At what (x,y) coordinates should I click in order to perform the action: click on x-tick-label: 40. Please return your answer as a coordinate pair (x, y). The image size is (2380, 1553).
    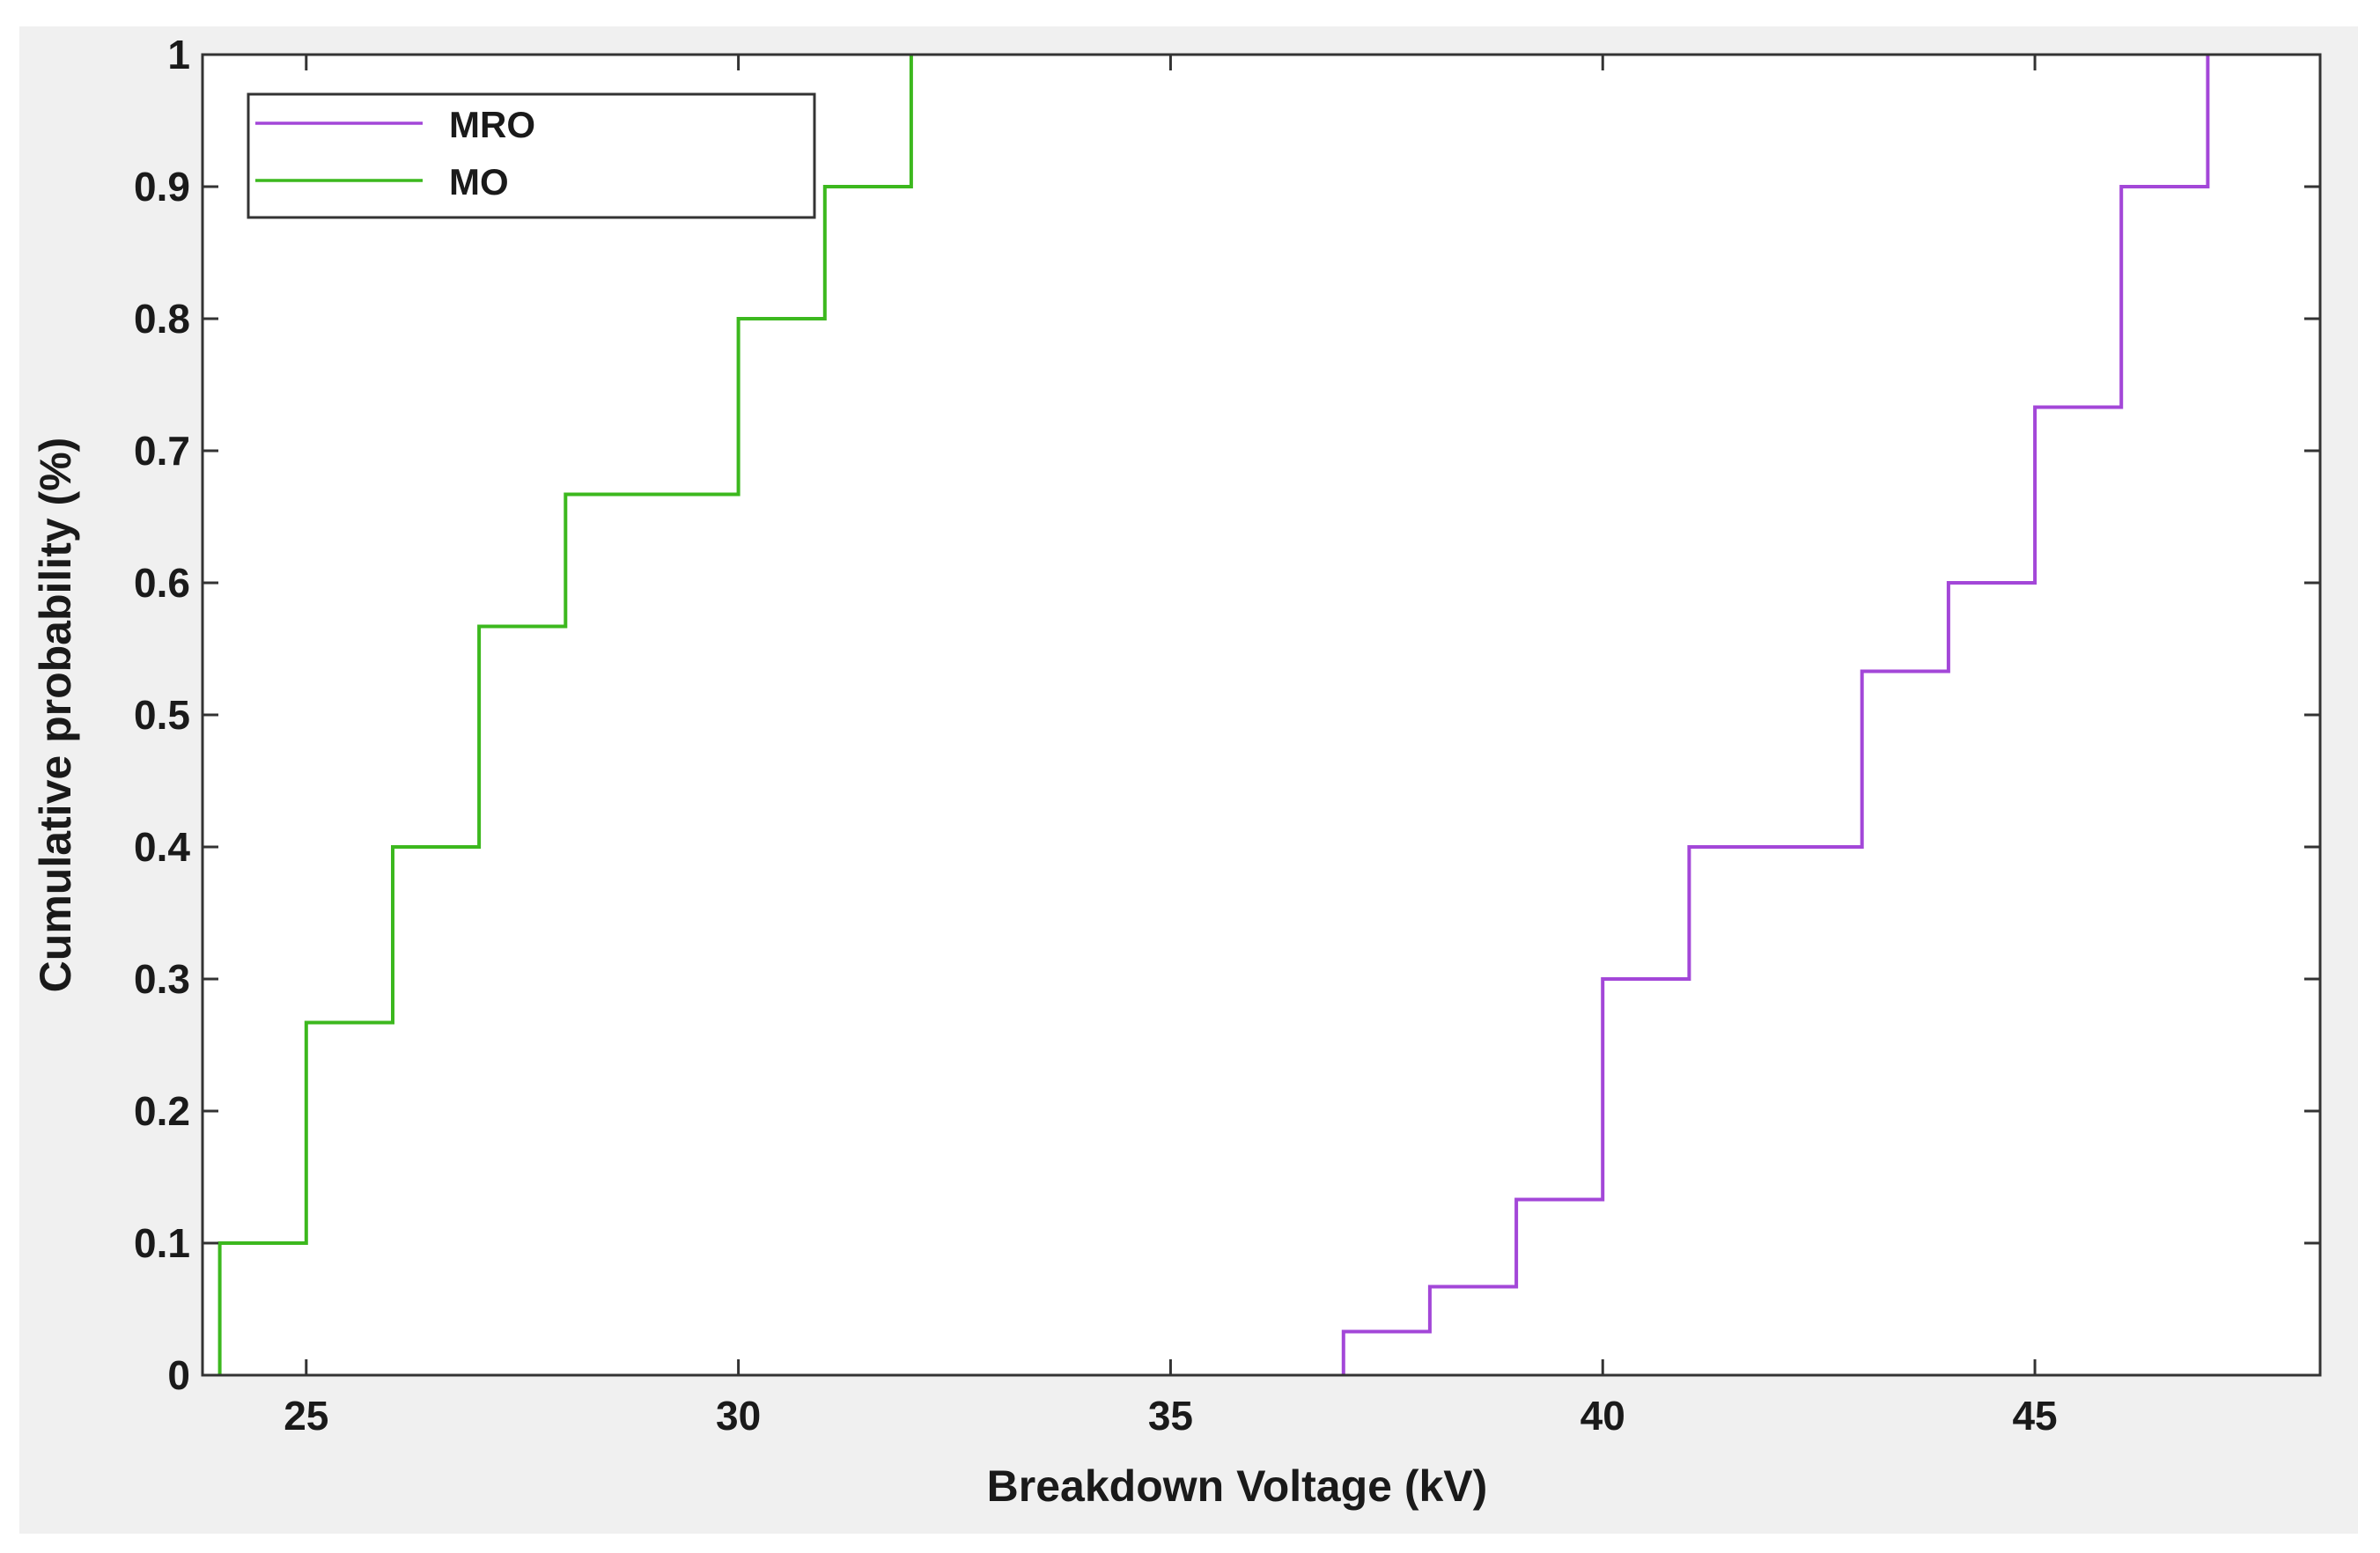
    Looking at the image, I should click on (1603, 1416).